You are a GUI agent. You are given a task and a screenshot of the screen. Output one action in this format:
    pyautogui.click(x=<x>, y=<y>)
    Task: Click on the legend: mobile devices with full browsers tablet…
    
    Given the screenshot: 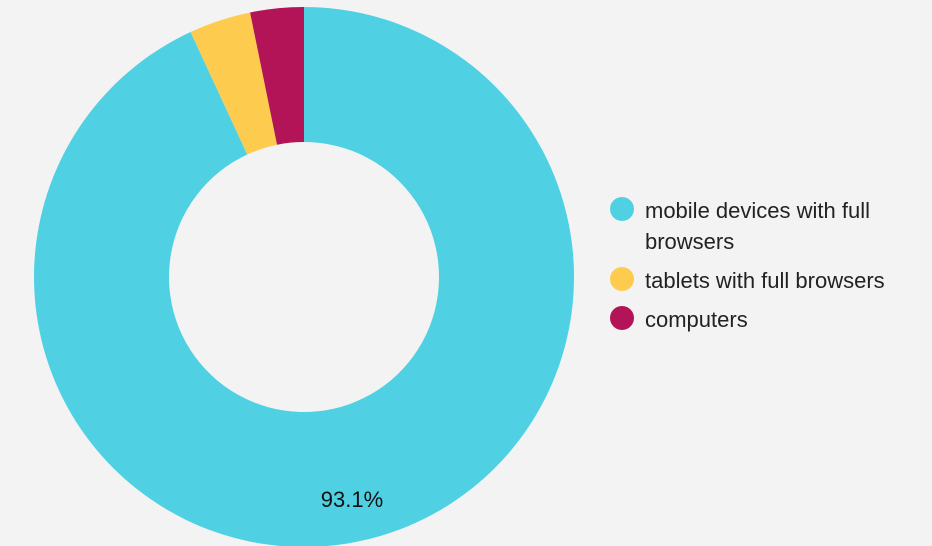 What is the action you would take?
    pyautogui.click(x=760, y=269)
    